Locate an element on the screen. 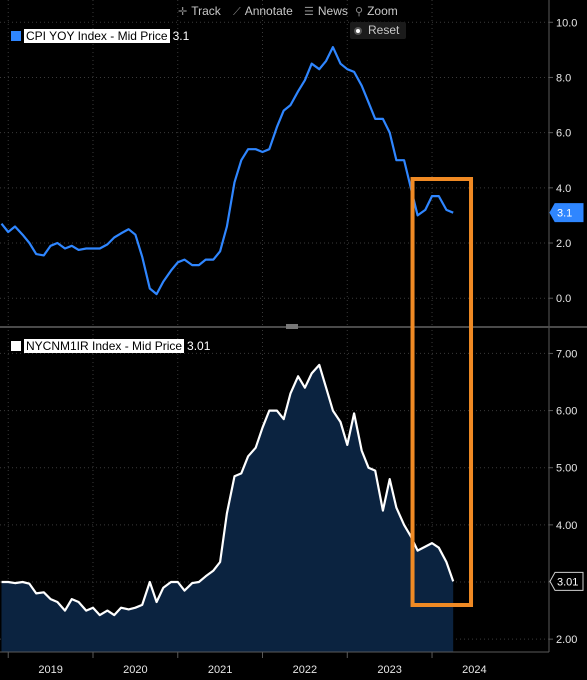  x-tick-label: 2022 is located at coordinates (305, 670).